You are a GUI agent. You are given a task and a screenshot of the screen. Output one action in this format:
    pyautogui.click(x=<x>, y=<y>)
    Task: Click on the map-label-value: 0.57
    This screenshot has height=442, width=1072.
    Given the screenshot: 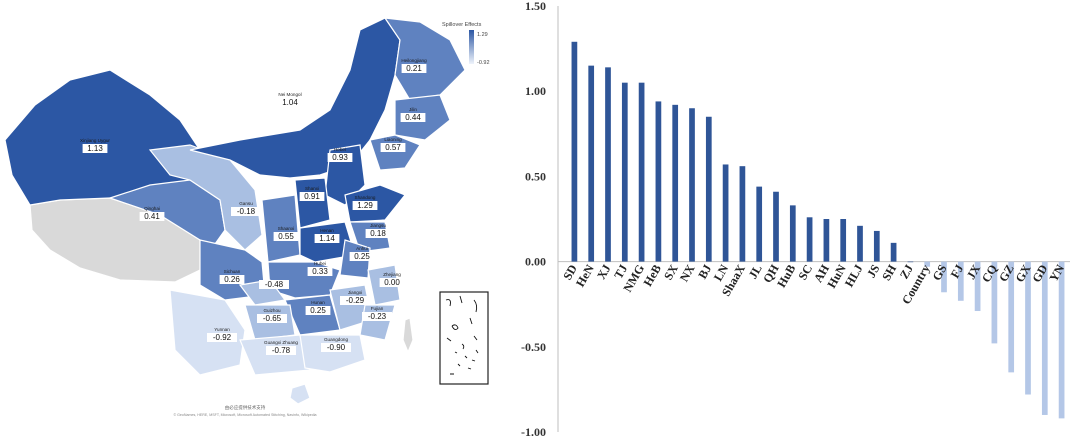 What is the action you would take?
    pyautogui.click(x=393, y=147)
    